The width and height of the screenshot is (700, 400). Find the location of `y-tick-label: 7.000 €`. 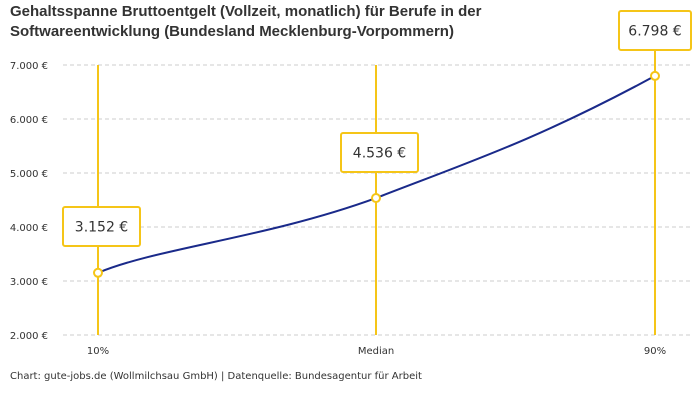

y-tick-label: 7.000 € is located at coordinates (29, 66).